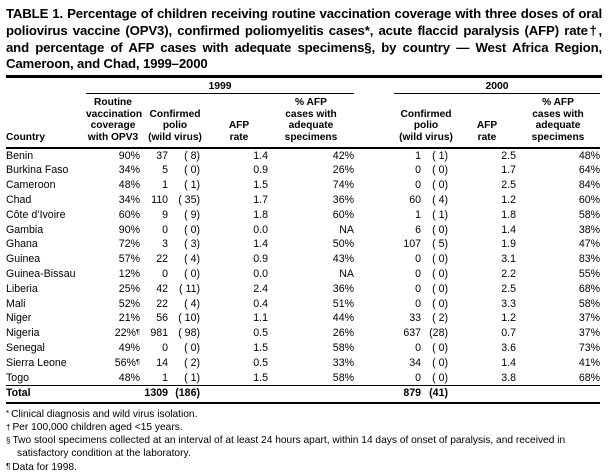  Describe the element at coordinates (343, 185) in the screenshot. I see `cell-adequate-specimens-1999: 74%` at that location.